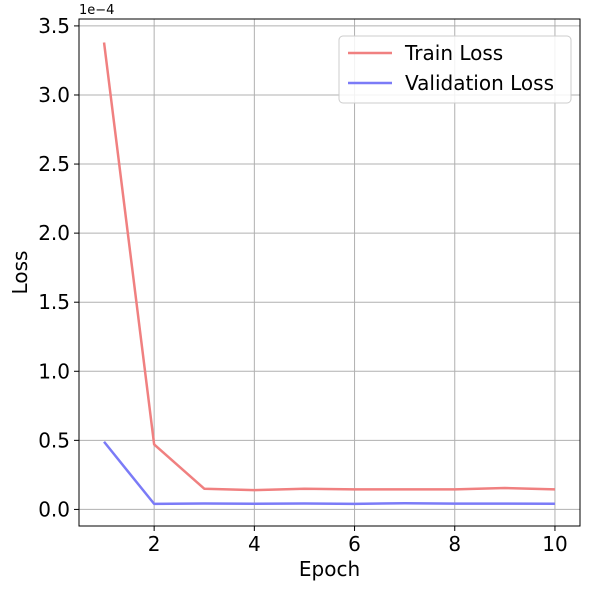  I want to click on y-offset-label: 1e−4, so click(96, 10).